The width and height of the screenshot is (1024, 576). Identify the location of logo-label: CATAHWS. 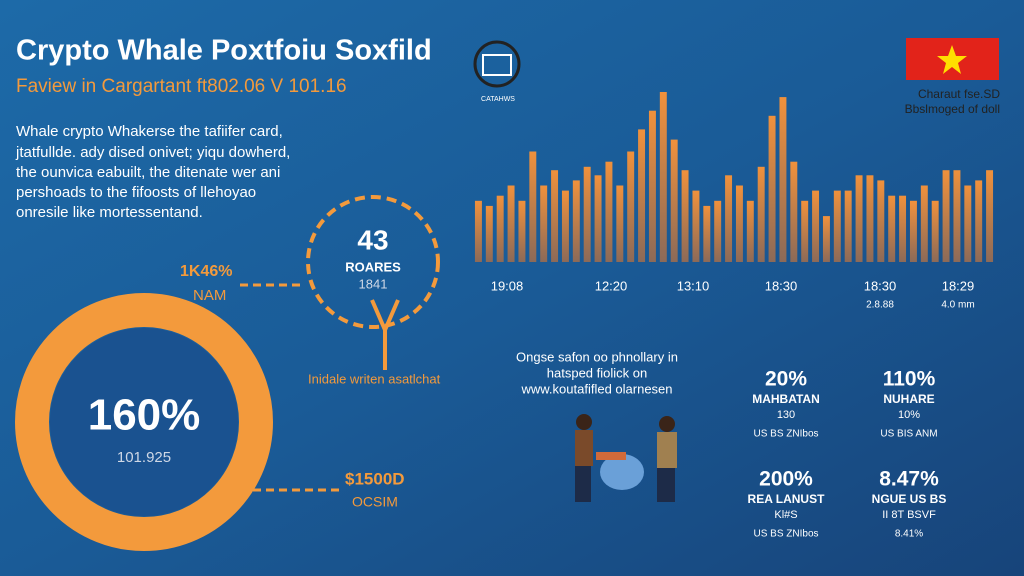
(498, 99).